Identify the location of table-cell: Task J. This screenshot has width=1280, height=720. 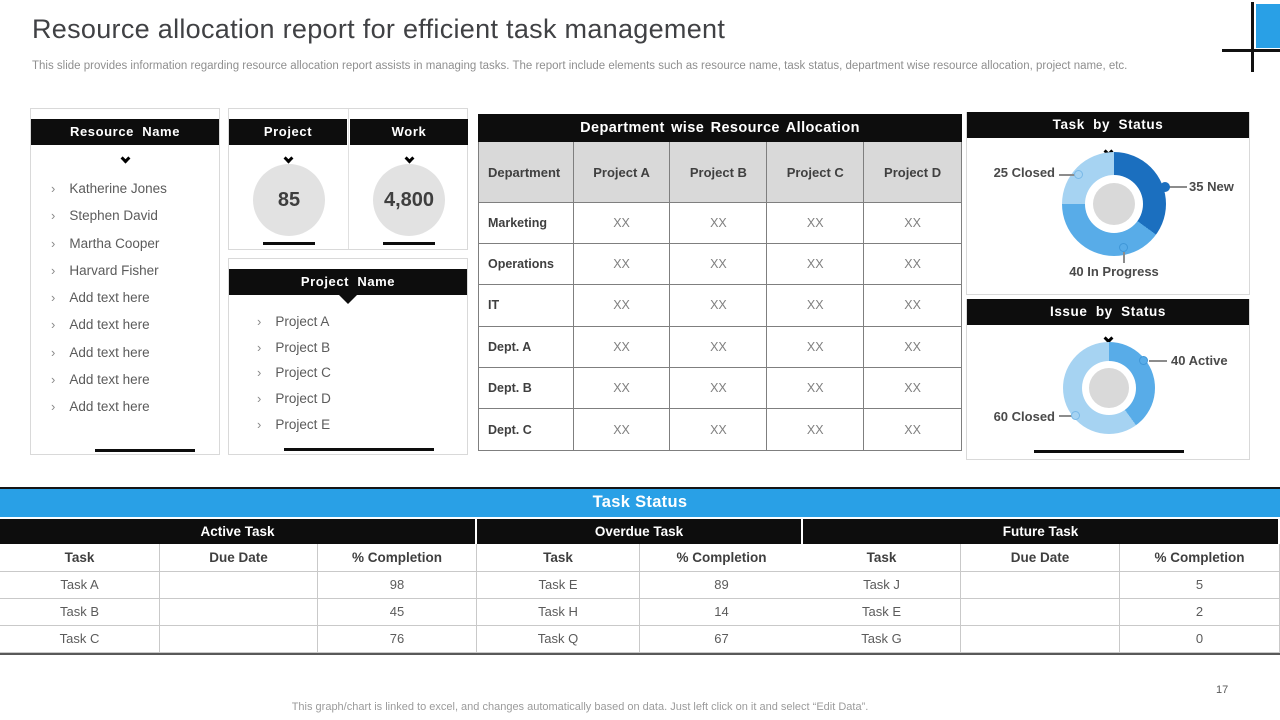
(882, 585).